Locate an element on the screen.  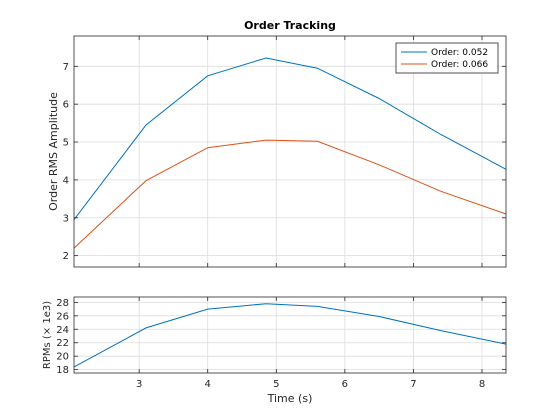
bottom-y-tick-label: 18 is located at coordinates (62, 370).